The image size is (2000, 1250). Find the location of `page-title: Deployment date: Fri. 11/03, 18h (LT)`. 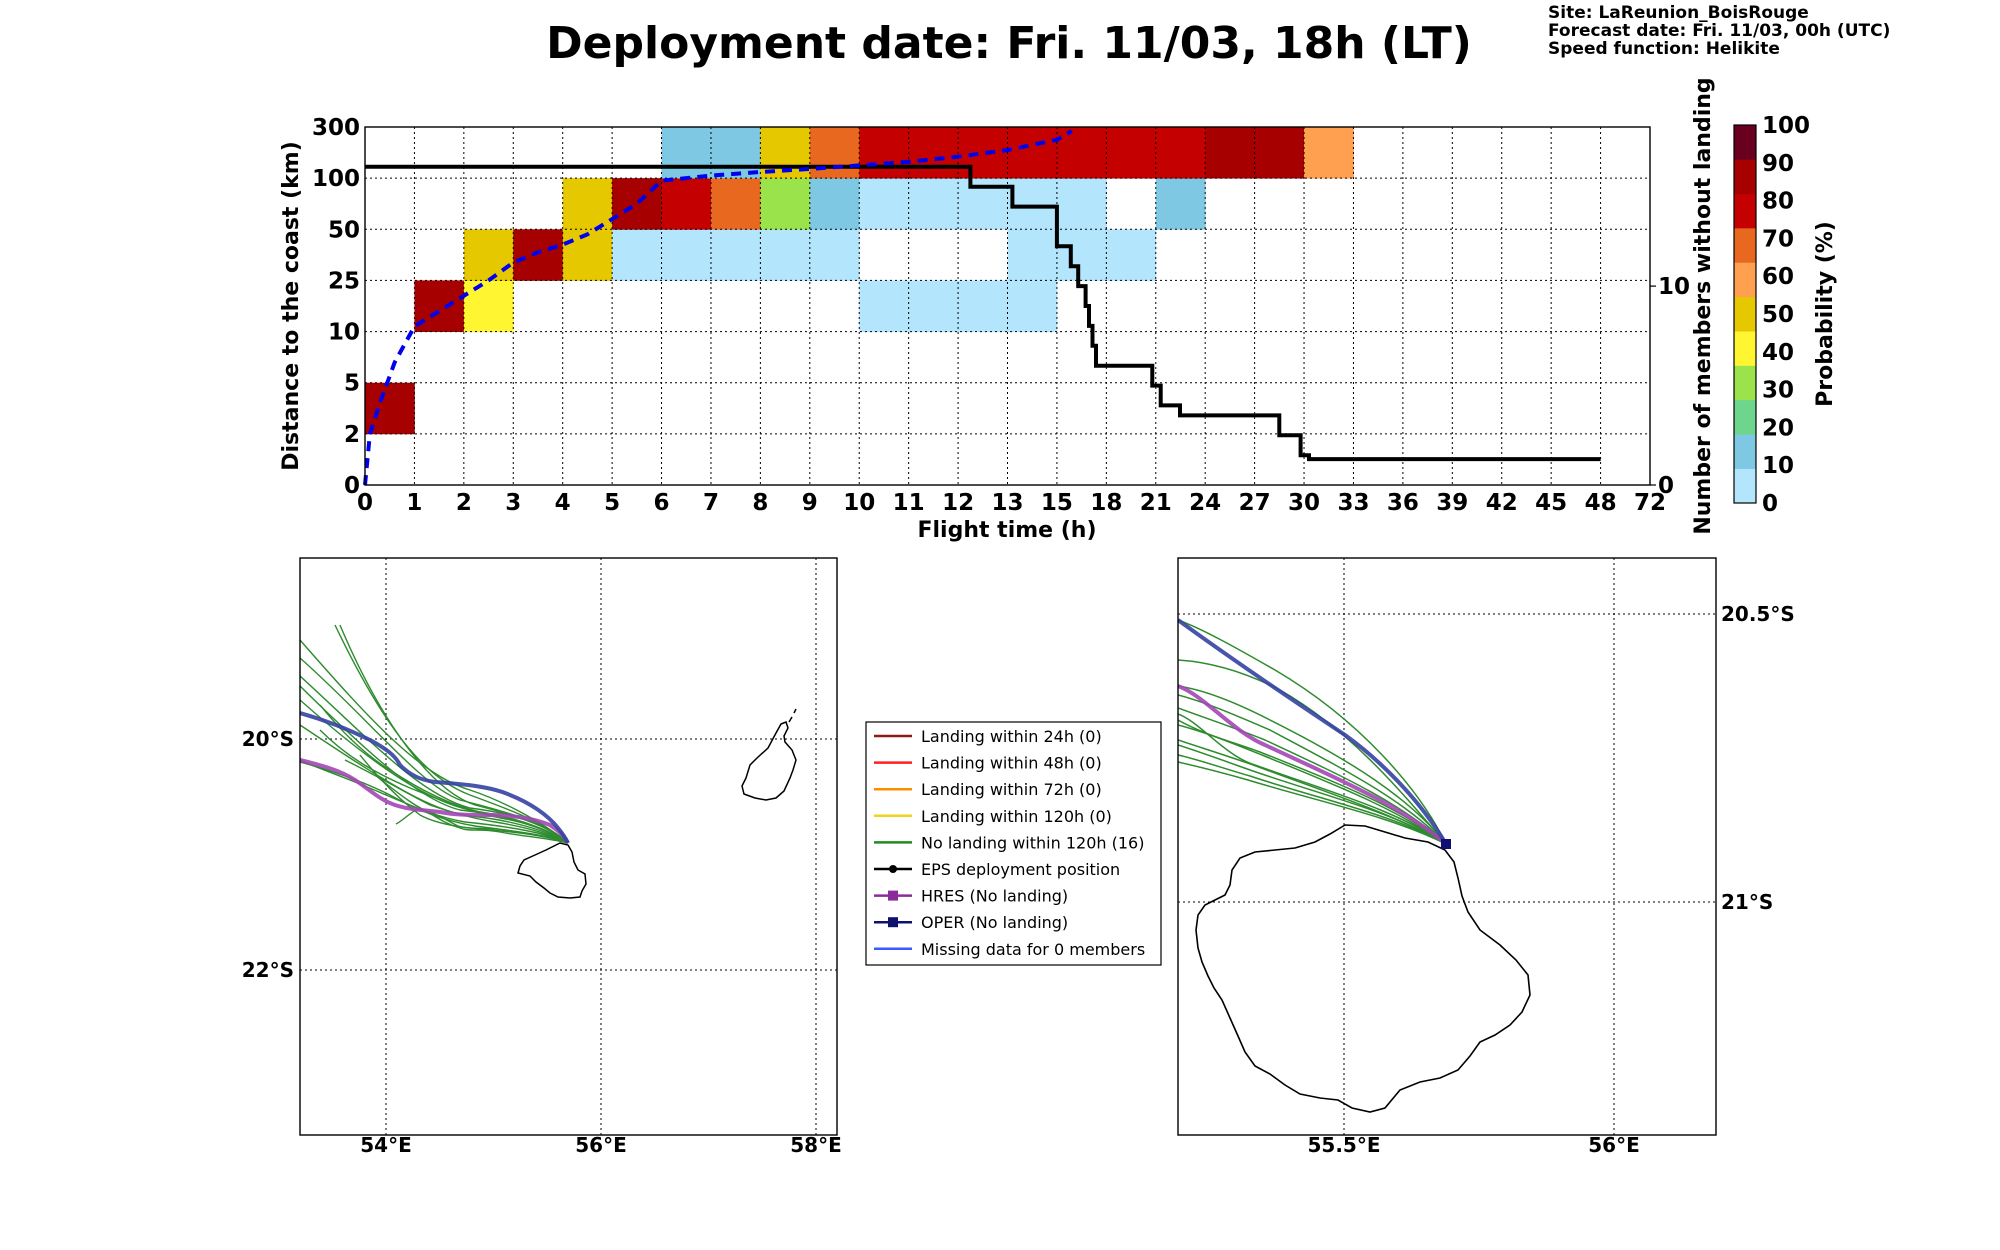

page-title: Deployment date: Fri. 11/03, 18h (LT) is located at coordinates (1009, 43).